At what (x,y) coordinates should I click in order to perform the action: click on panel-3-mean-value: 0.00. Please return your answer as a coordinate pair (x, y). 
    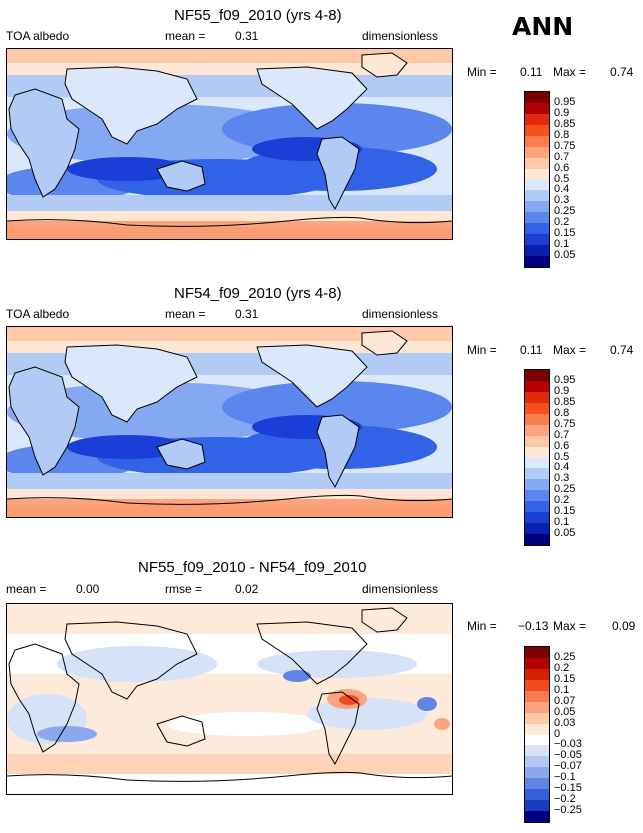
    Looking at the image, I should click on (88, 589).